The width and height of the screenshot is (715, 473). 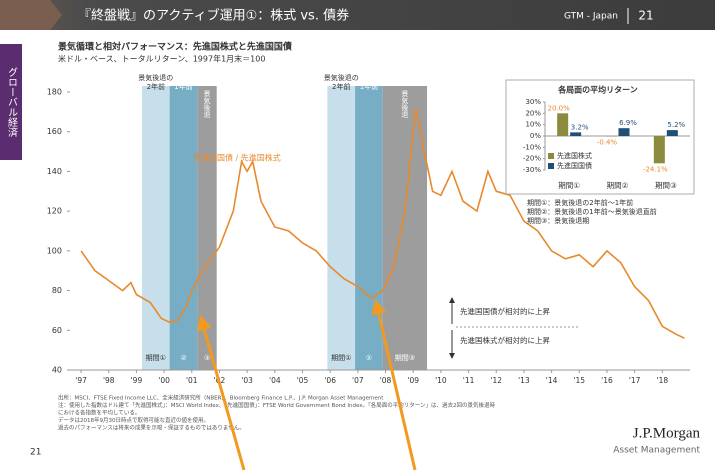 What do you see at coordinates (532, 147) in the screenshot?
I see `inset-y-tick-label: -10%` at bounding box center [532, 147].